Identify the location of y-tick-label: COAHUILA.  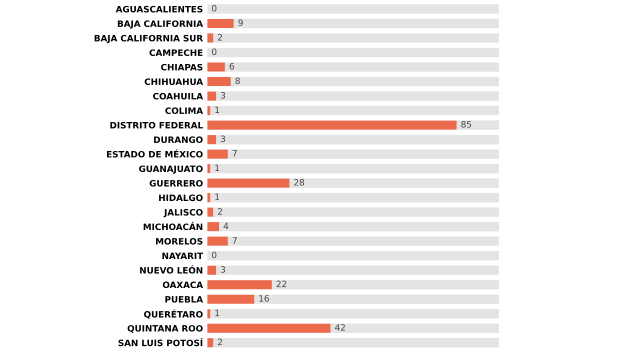
(178, 96).